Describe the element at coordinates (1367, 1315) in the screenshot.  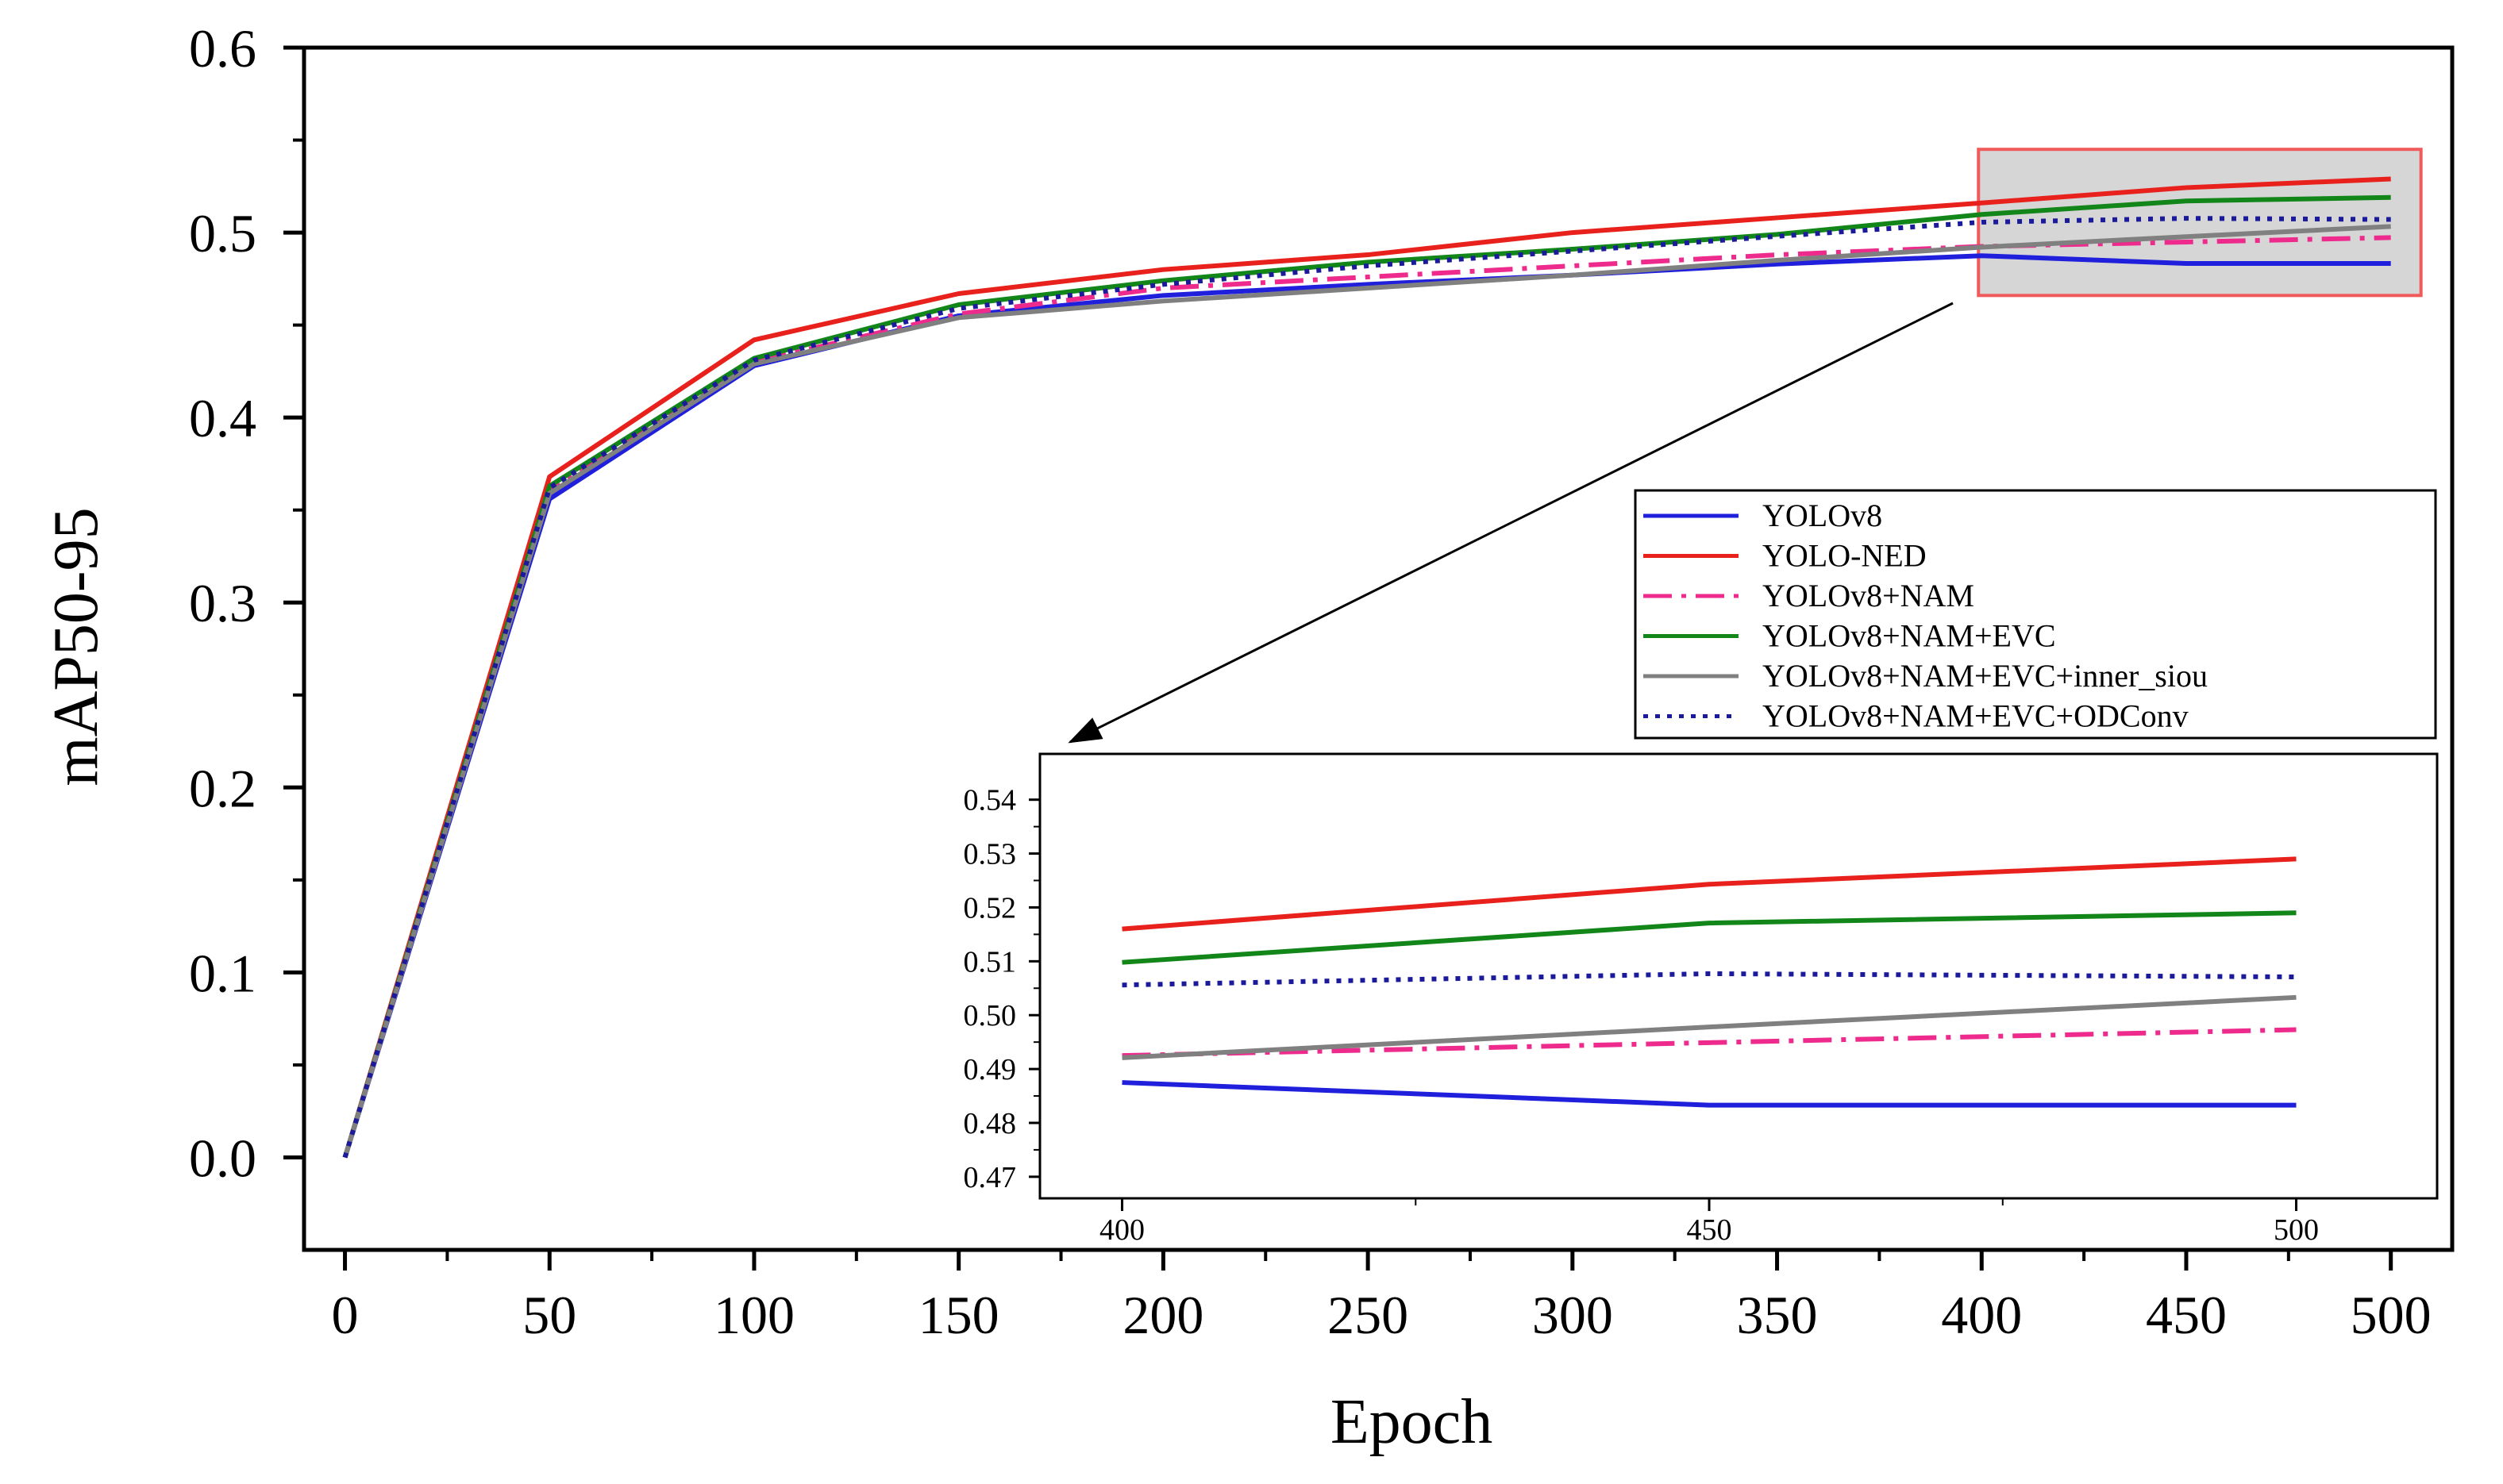
I see `x-tick-label: 250` at that location.